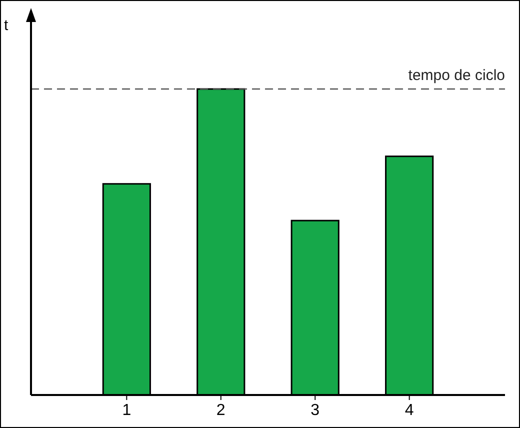 The image size is (520, 428). What do you see at coordinates (409, 410) in the screenshot?
I see `x-tick-label: 4` at bounding box center [409, 410].